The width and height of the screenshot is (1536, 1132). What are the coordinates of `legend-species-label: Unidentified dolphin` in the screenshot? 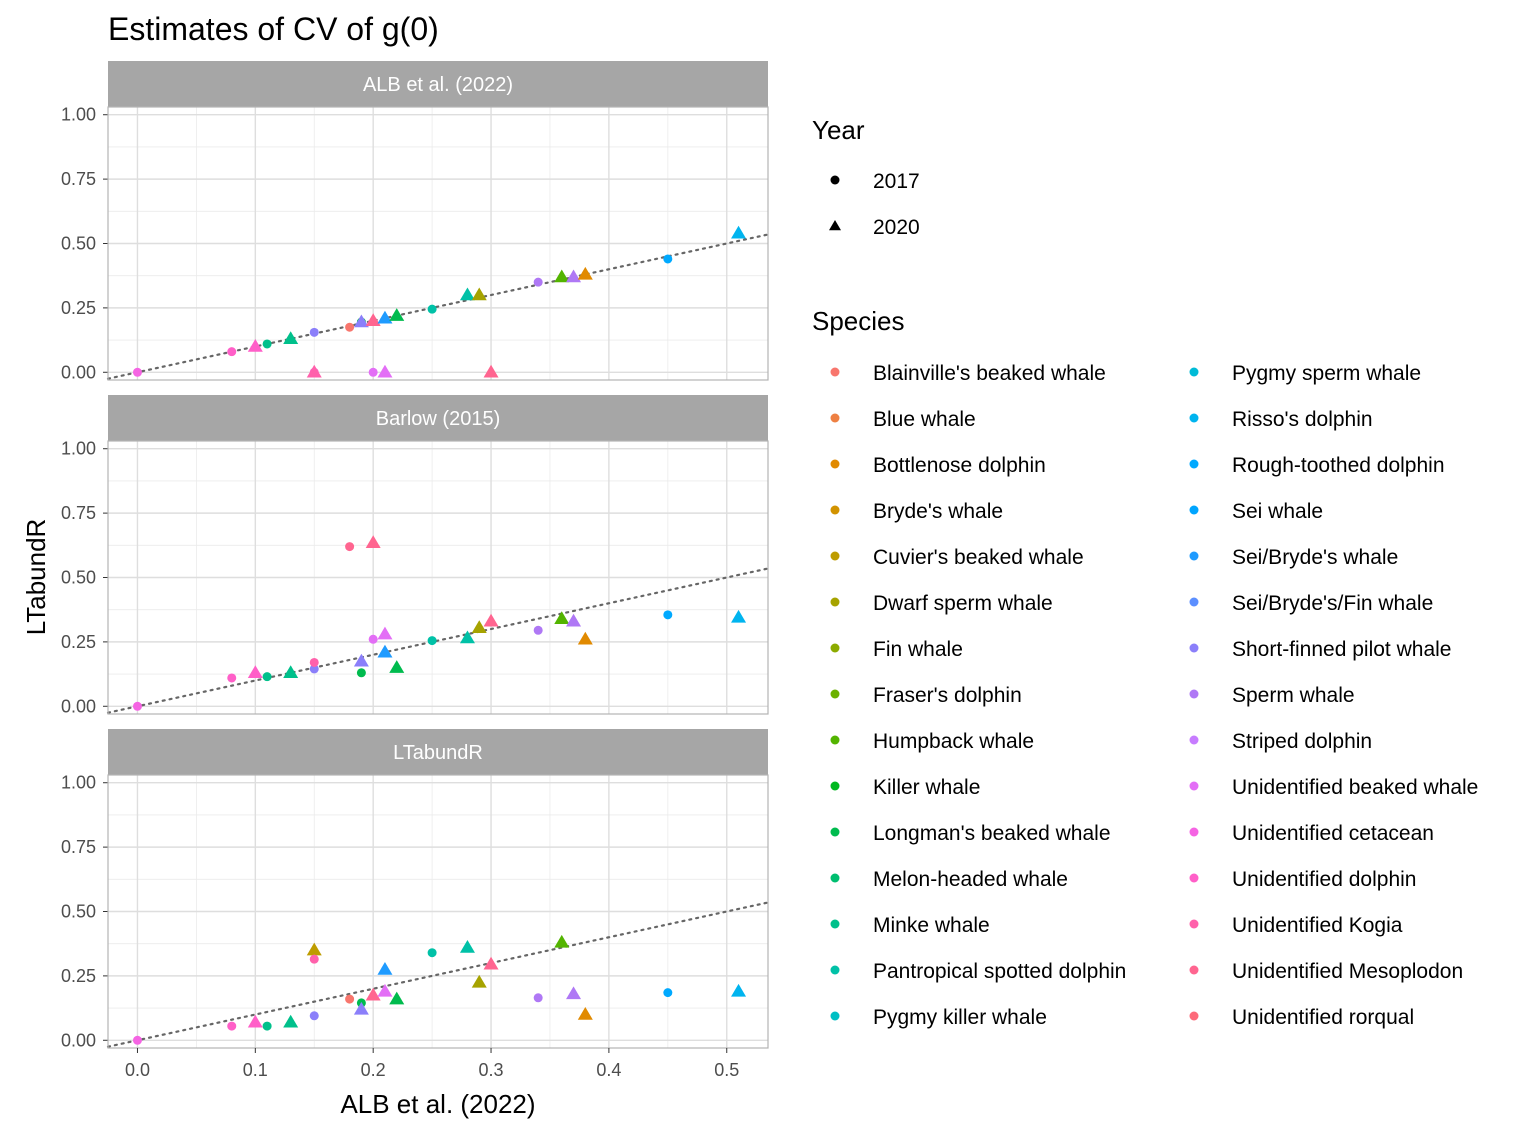 It's located at (1324, 879).